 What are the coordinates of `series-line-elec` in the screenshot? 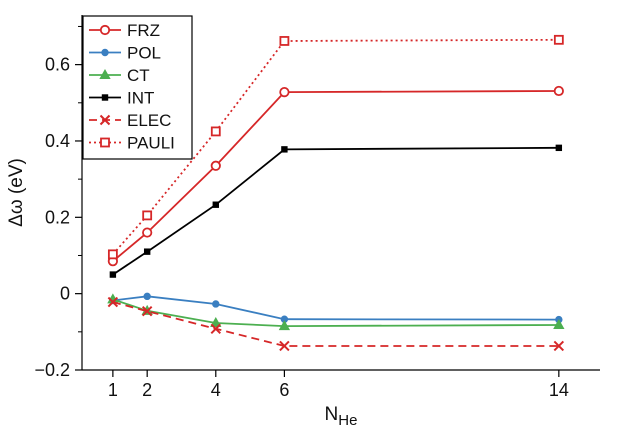 It's located at (336, 324).